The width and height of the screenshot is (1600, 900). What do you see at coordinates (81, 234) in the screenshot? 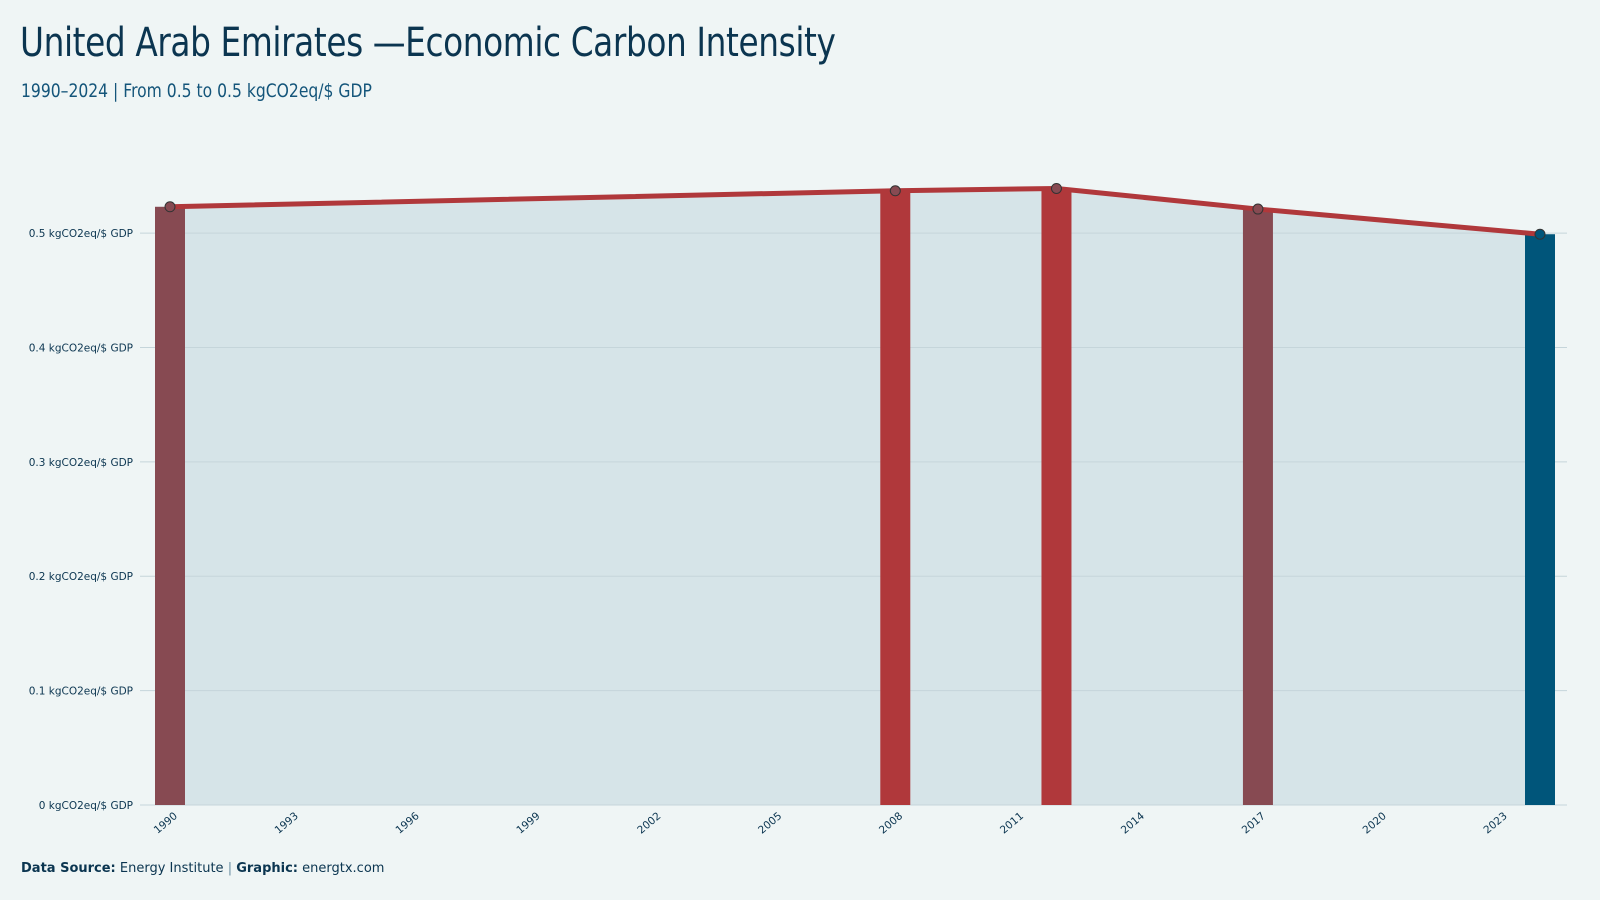
I see `y-tick-label: 0.5 kgCO2eq/$ GDP` at bounding box center [81, 234].